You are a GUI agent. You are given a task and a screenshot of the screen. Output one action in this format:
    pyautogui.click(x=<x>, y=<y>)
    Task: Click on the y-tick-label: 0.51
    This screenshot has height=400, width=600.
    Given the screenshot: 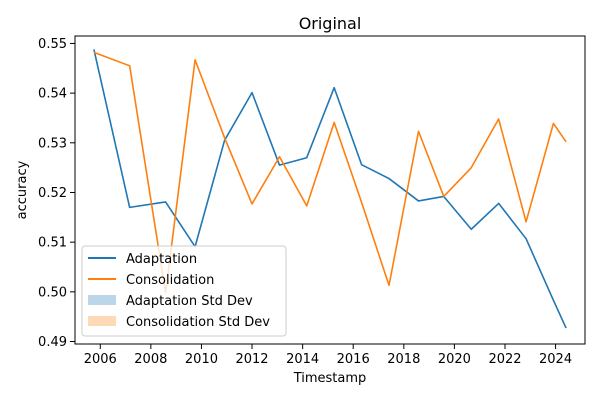 What is the action you would take?
    pyautogui.click(x=52, y=243)
    